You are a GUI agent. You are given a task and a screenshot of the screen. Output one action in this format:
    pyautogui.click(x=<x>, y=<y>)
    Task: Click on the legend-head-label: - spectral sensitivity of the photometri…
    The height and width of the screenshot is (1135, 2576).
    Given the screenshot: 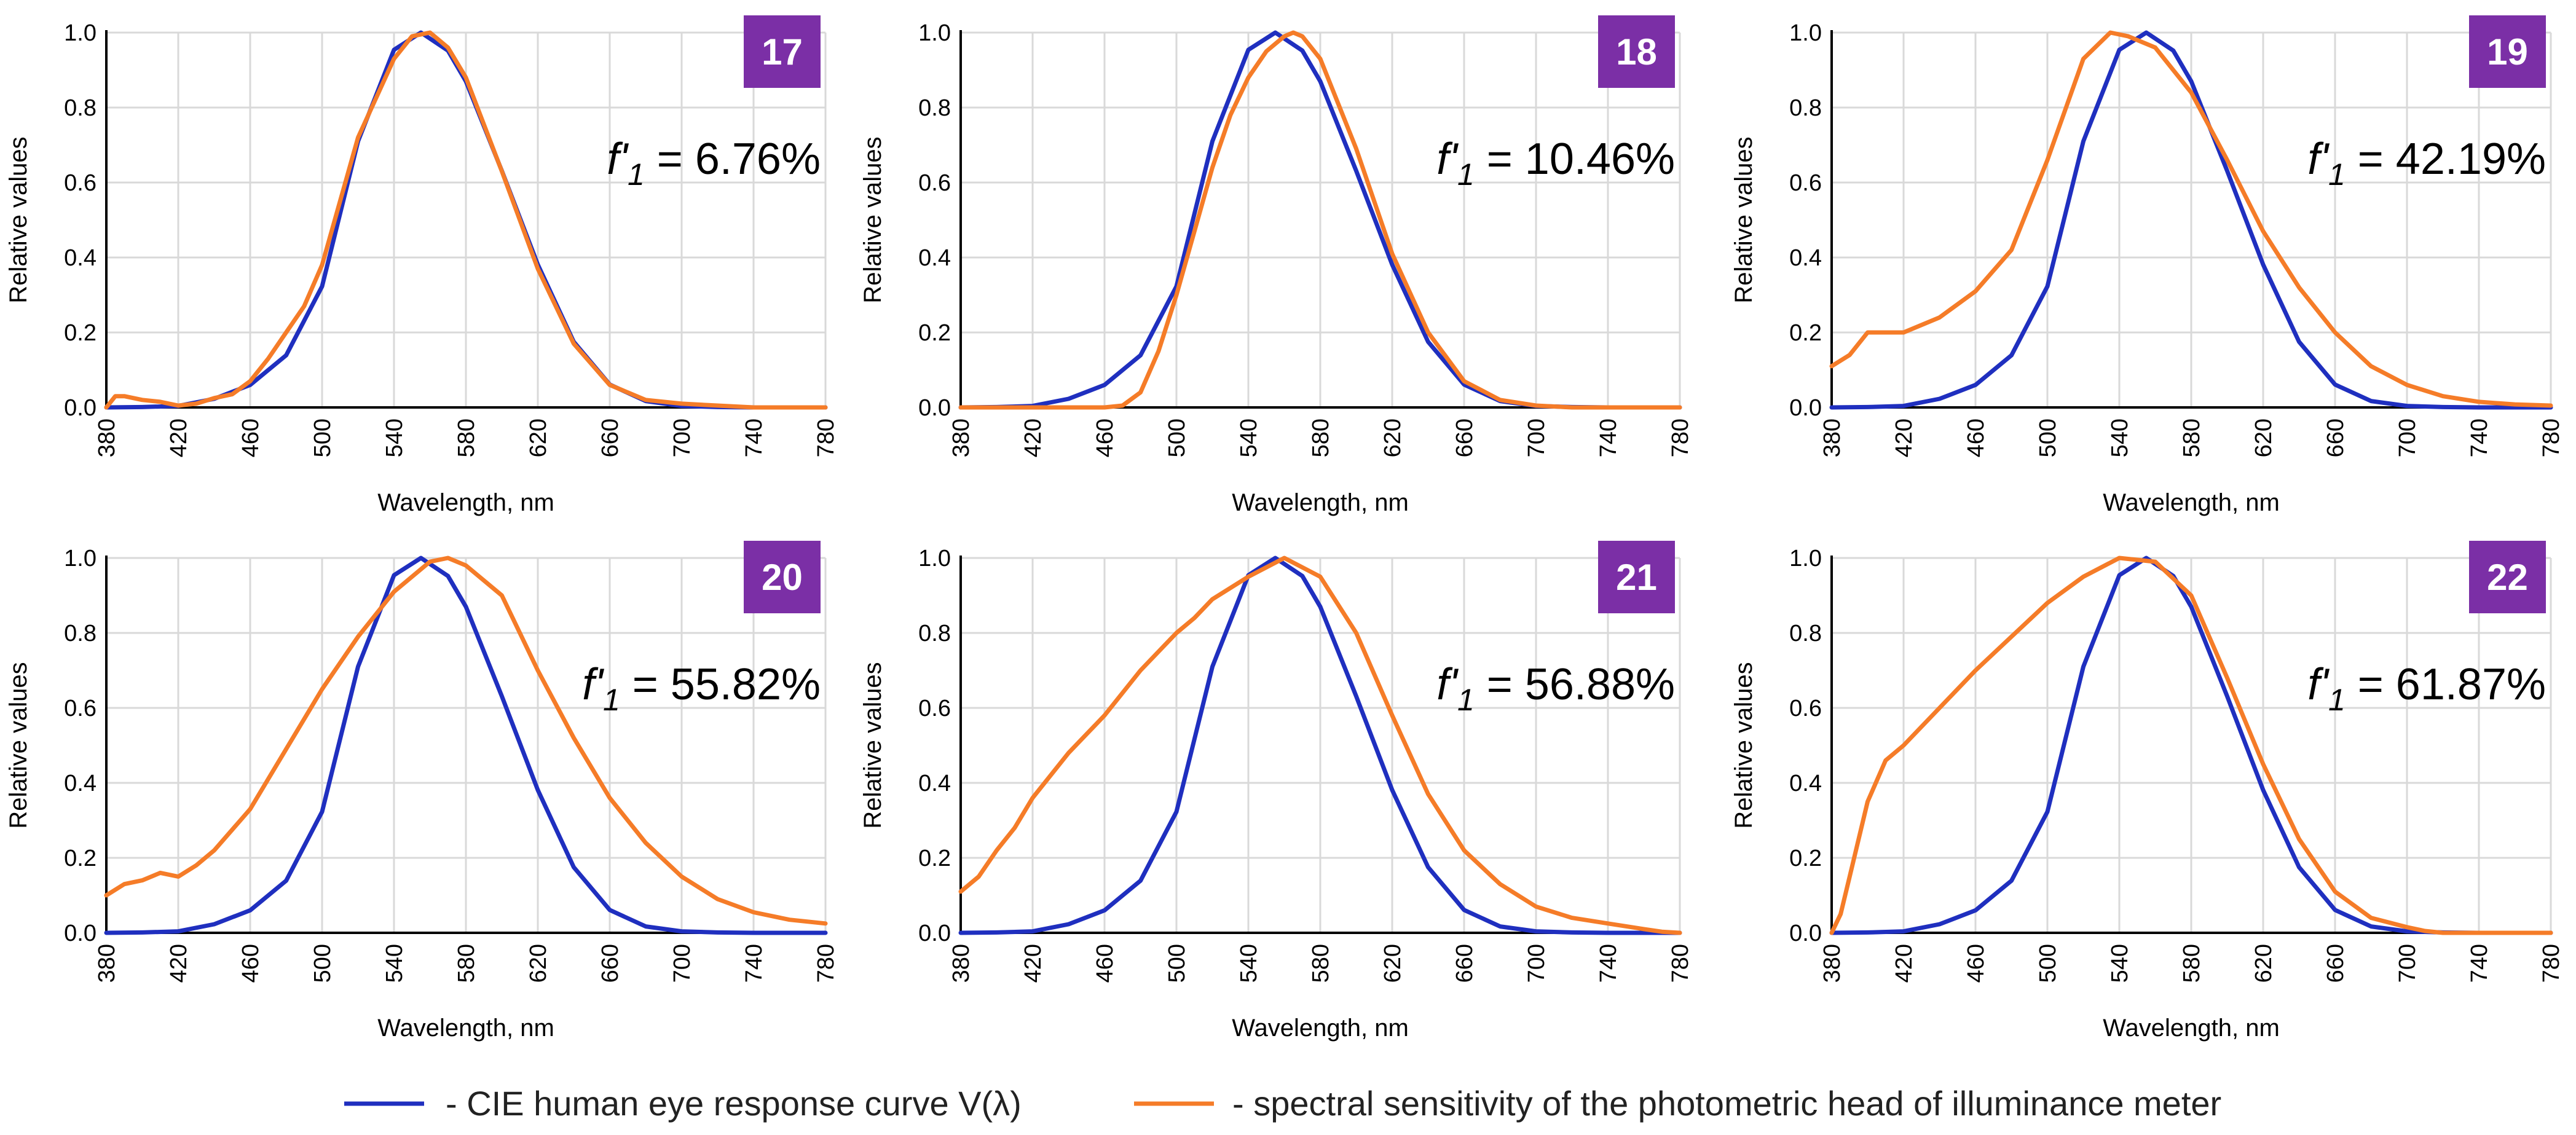 What is the action you would take?
    pyautogui.click(x=1727, y=1103)
    